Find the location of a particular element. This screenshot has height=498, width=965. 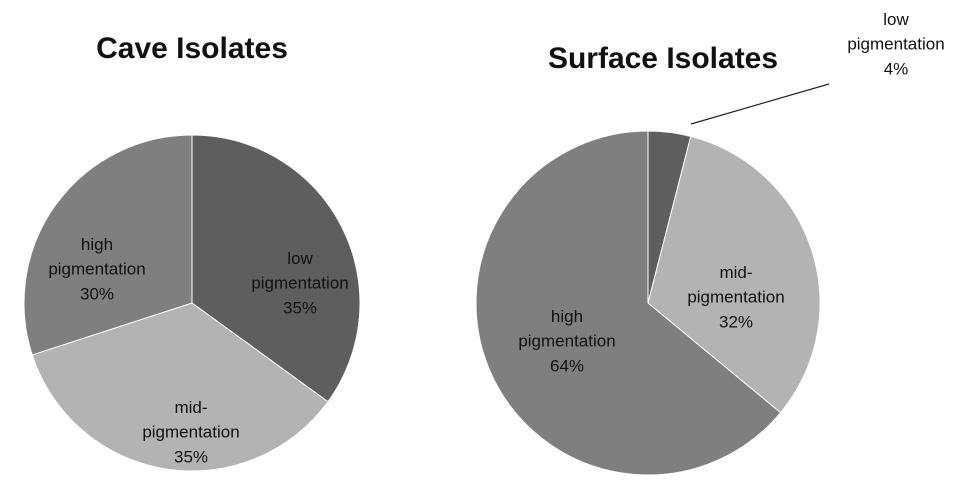

slice-label-mid-pigmentation: mid-pigmentation 35% is located at coordinates (190, 432).